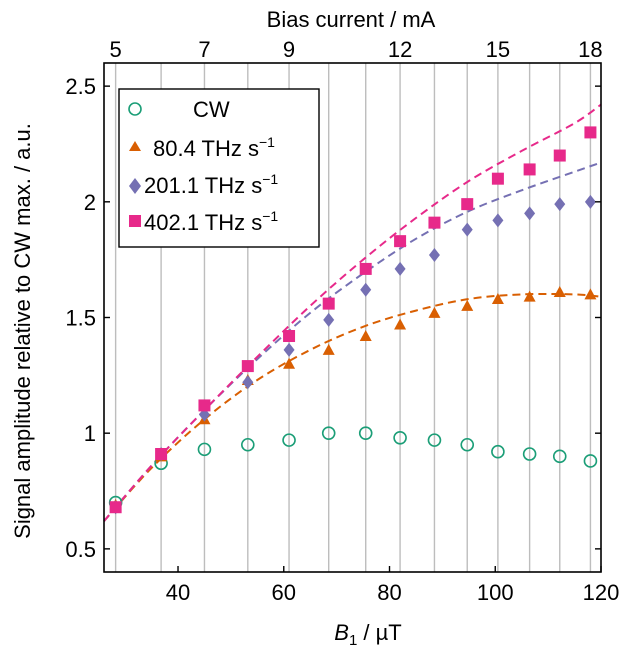 The image size is (621, 648). Describe the element at coordinates (211, 109) in the screenshot. I see `legend-label-cw: CW` at that location.